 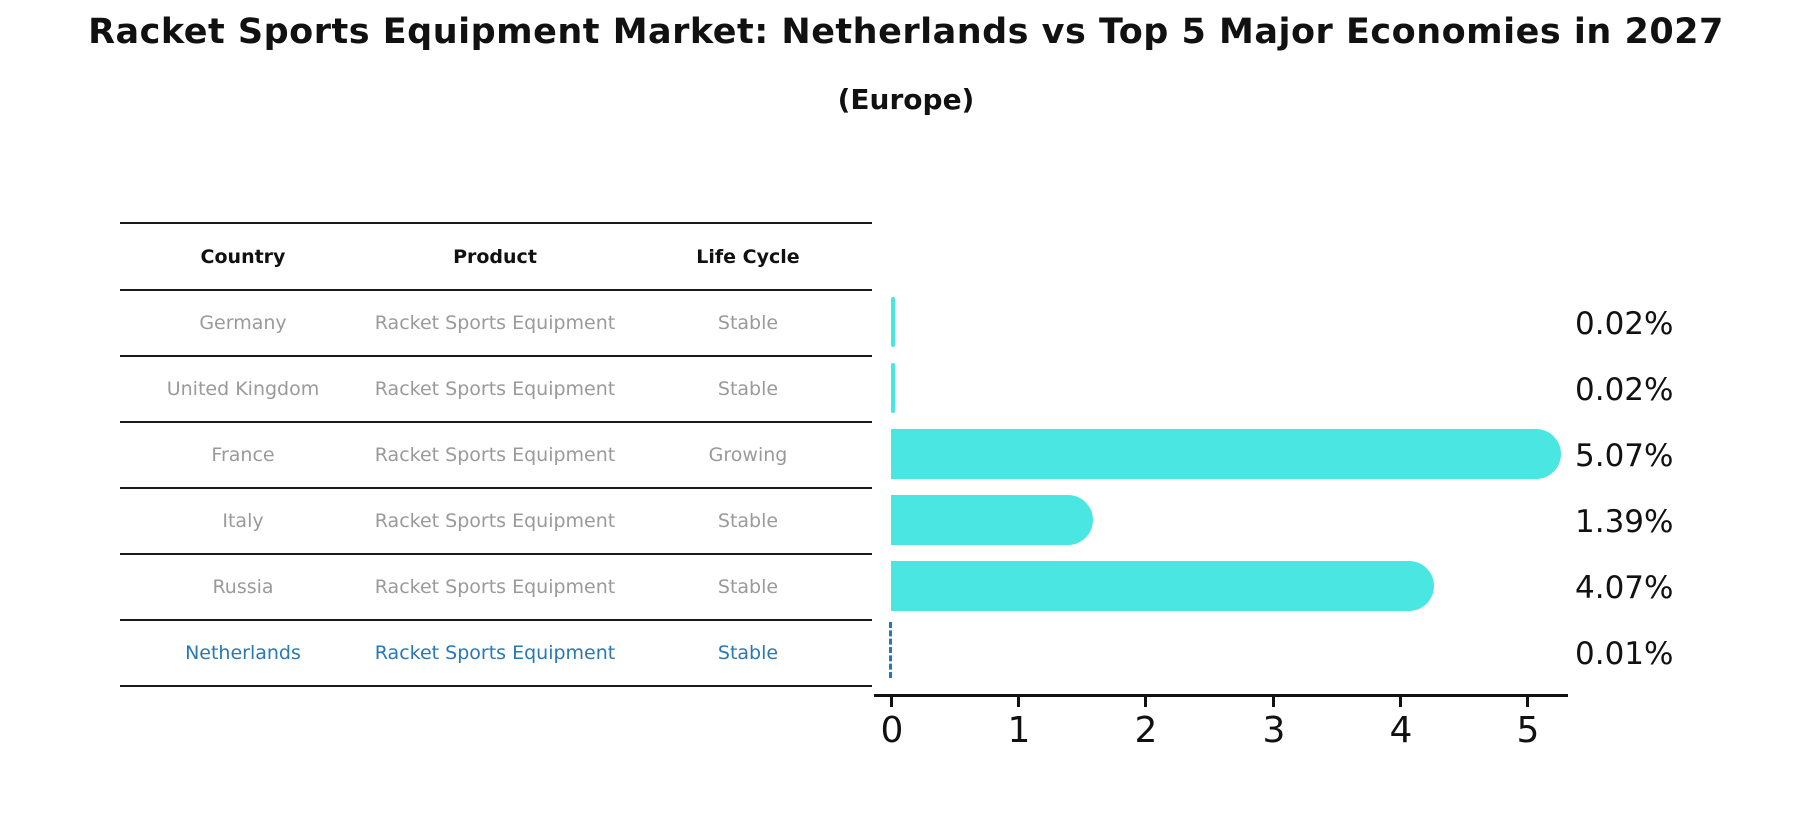 I want to click on life-cycle-cell: Growing, so click(x=748, y=455).